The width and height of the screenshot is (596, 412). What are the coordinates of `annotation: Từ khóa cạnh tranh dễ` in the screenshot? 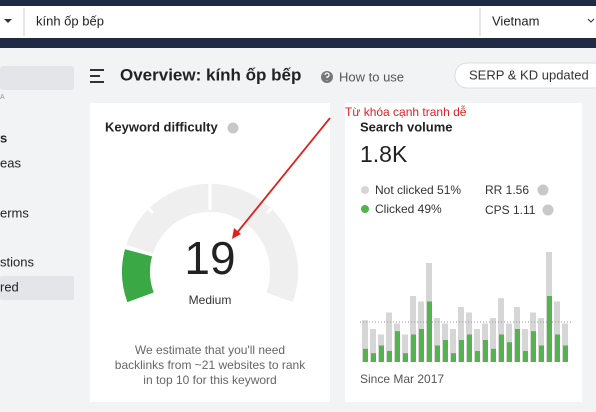 It's located at (406, 111).